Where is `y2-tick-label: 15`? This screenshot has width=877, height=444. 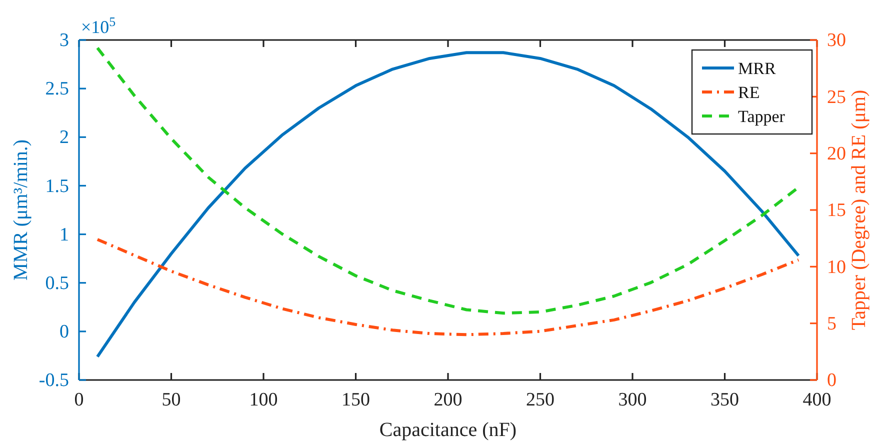 y2-tick-label: 15 is located at coordinates (836, 211).